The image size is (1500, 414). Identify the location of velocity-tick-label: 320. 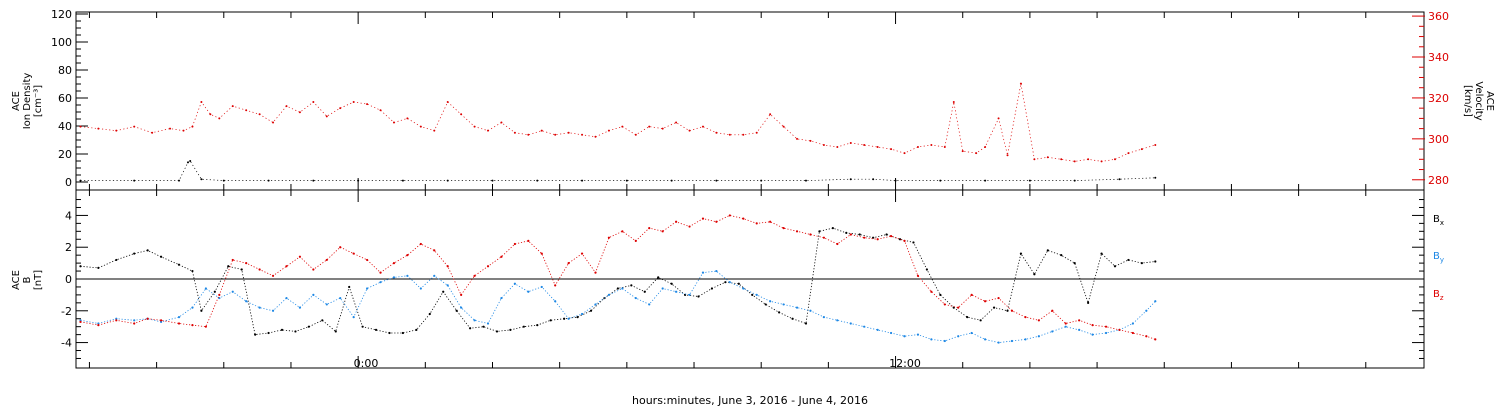
(1438, 98).